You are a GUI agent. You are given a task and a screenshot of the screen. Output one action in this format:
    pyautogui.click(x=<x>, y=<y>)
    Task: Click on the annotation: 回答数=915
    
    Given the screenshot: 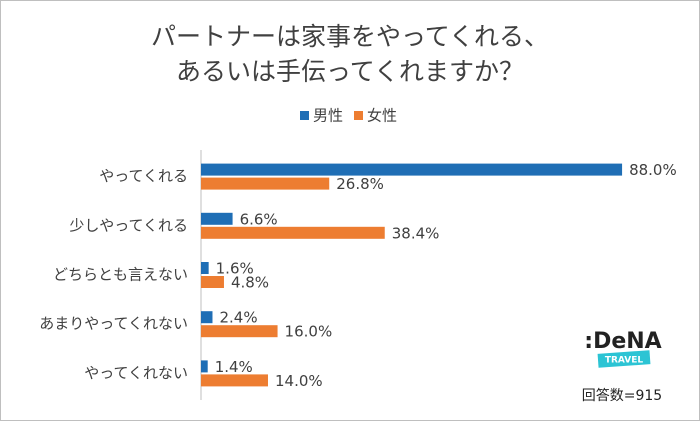 What is the action you would take?
    pyautogui.click(x=622, y=395)
    